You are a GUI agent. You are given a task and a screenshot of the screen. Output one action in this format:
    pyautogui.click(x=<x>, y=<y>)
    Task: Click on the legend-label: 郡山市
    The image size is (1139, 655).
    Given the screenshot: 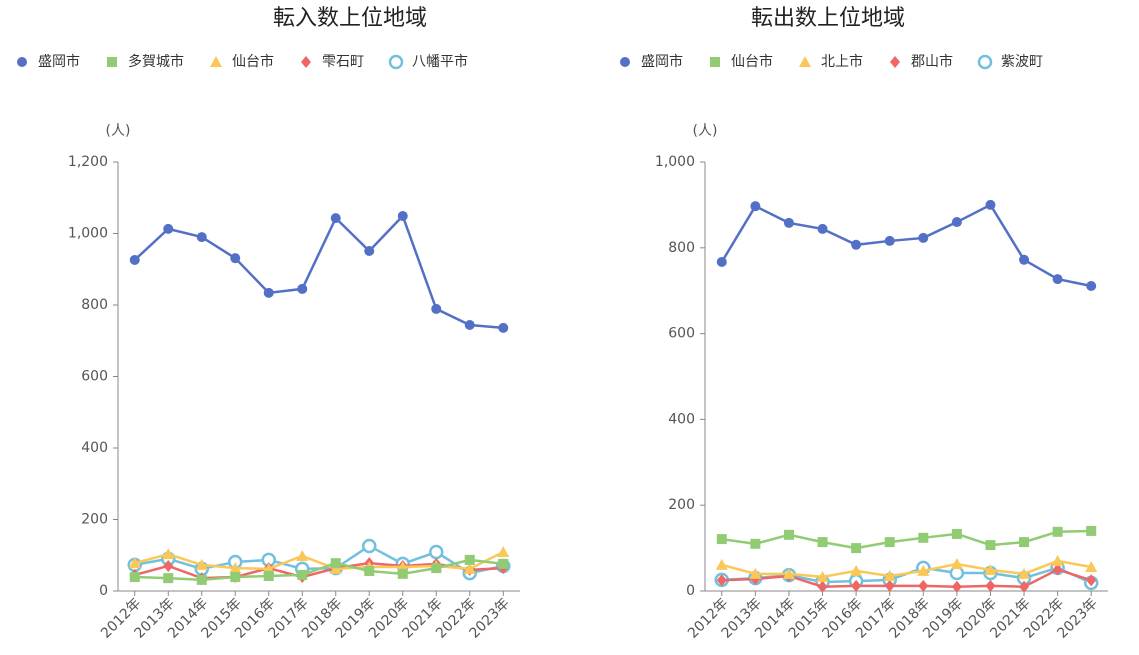 What is the action you would take?
    pyautogui.click(x=932, y=61)
    